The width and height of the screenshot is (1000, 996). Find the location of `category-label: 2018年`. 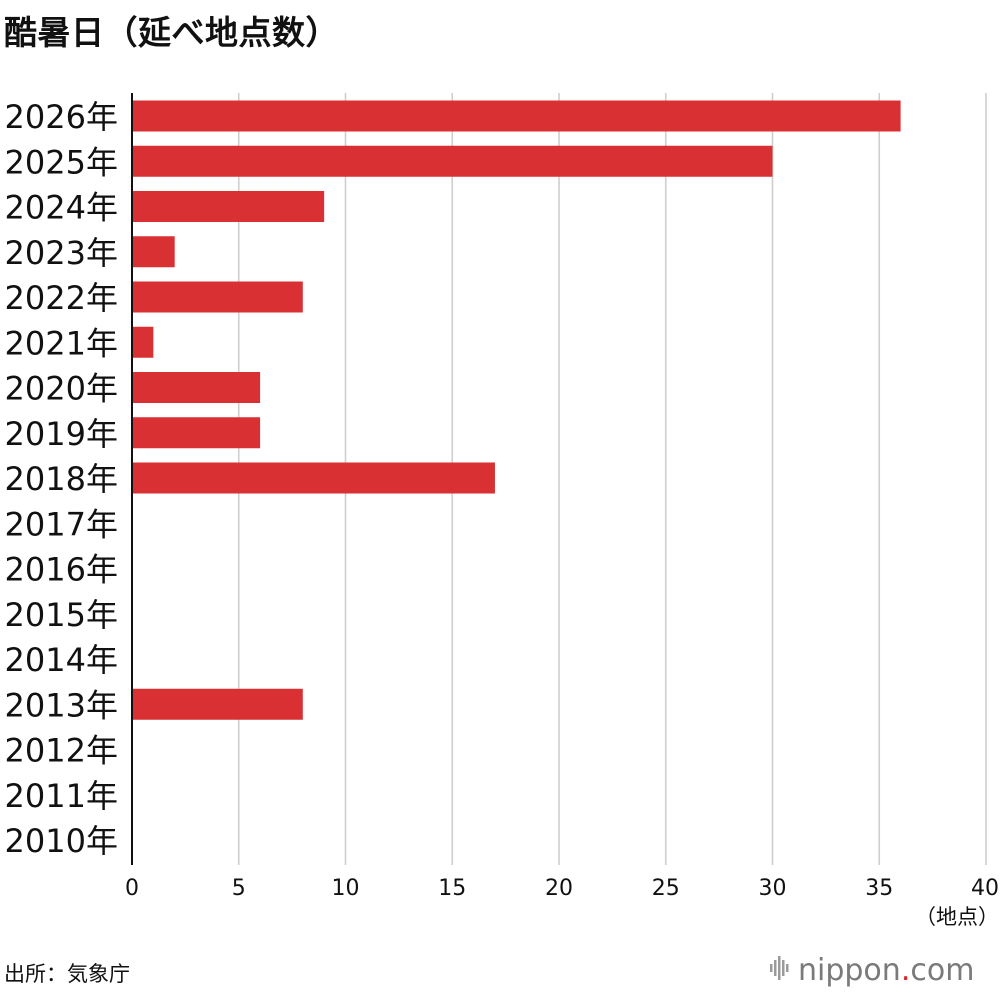

category-label: 2018年 is located at coordinates (61, 479).